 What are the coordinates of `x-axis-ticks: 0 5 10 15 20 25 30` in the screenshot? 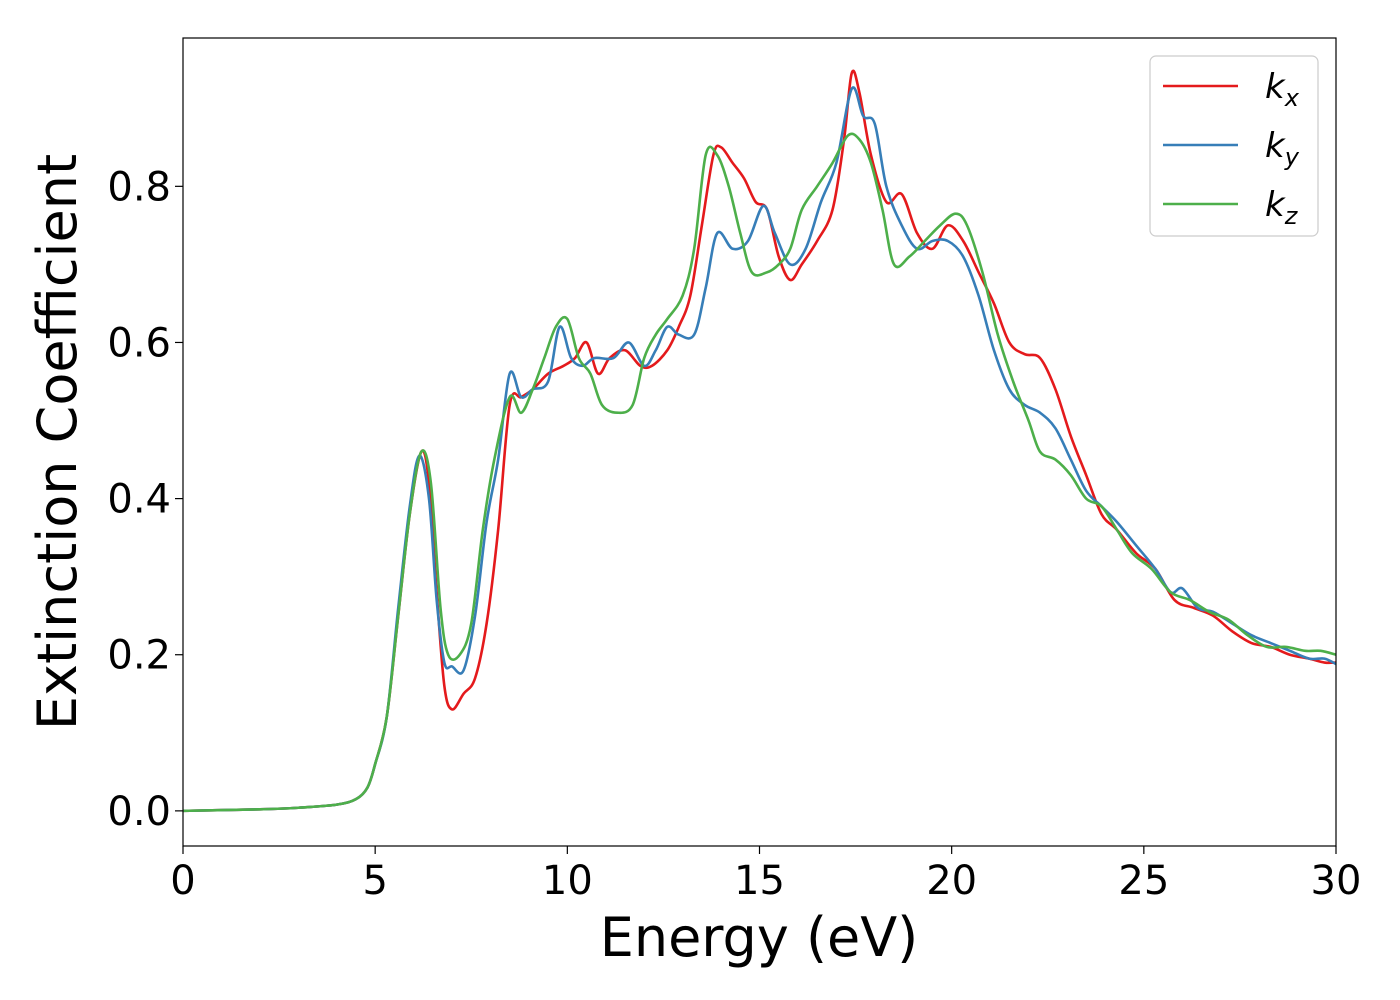 It's located at (765, 875).